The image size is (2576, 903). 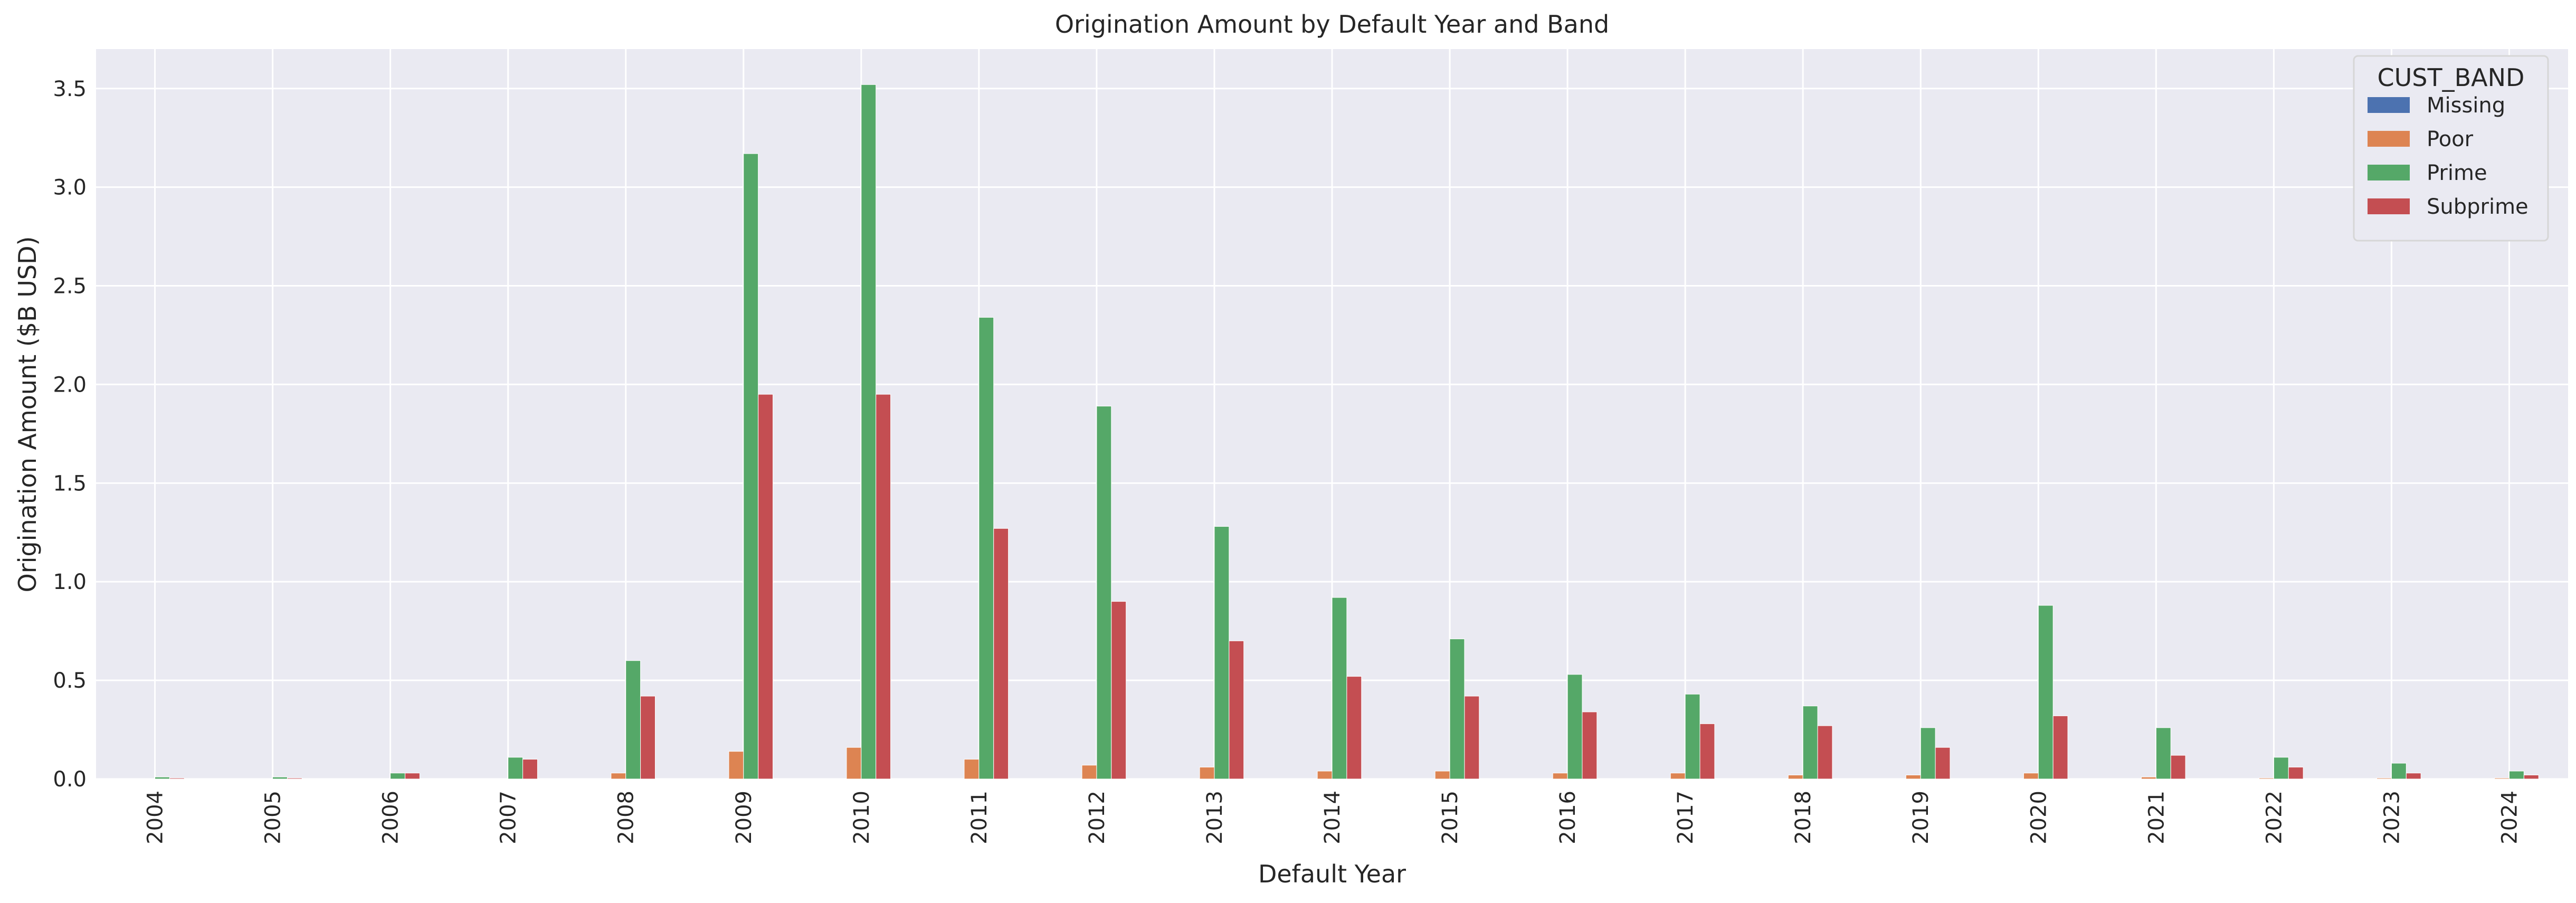 I want to click on bar-subprime-2020, so click(x=2060, y=747).